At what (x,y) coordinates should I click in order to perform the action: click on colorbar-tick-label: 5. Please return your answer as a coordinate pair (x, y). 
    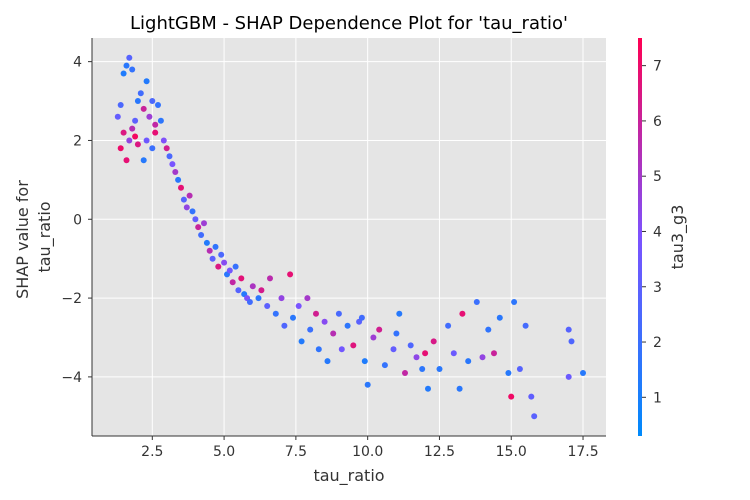
    Looking at the image, I should click on (657, 177).